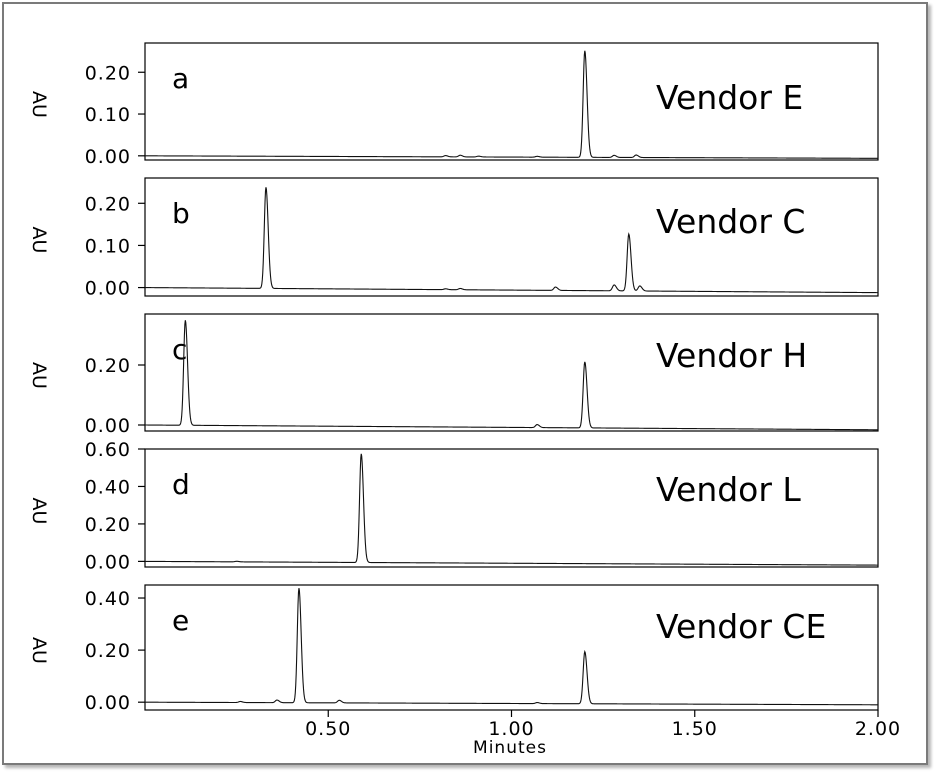 This screenshot has width=934, height=773. I want to click on x-tick-label: 1.50, so click(695, 729).